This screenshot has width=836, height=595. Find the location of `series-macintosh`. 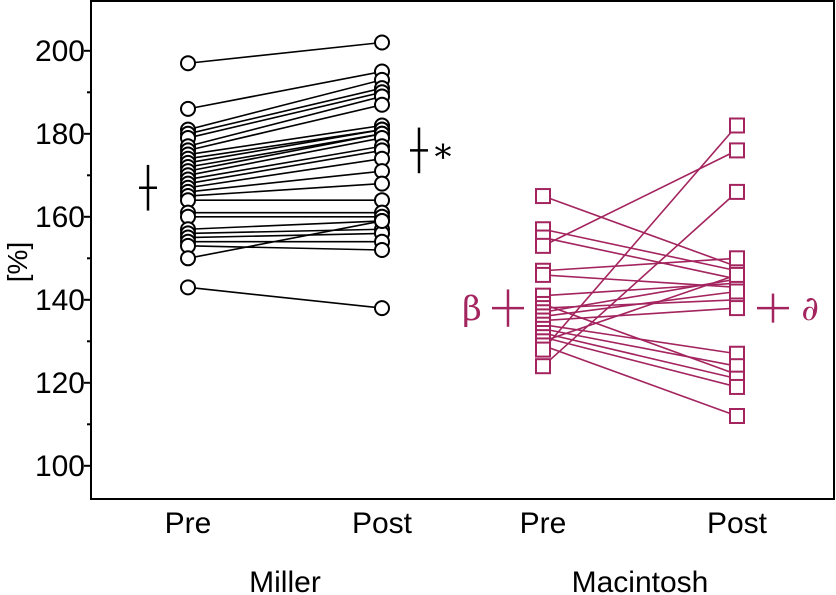

series-macintosh is located at coordinates (640, 270).